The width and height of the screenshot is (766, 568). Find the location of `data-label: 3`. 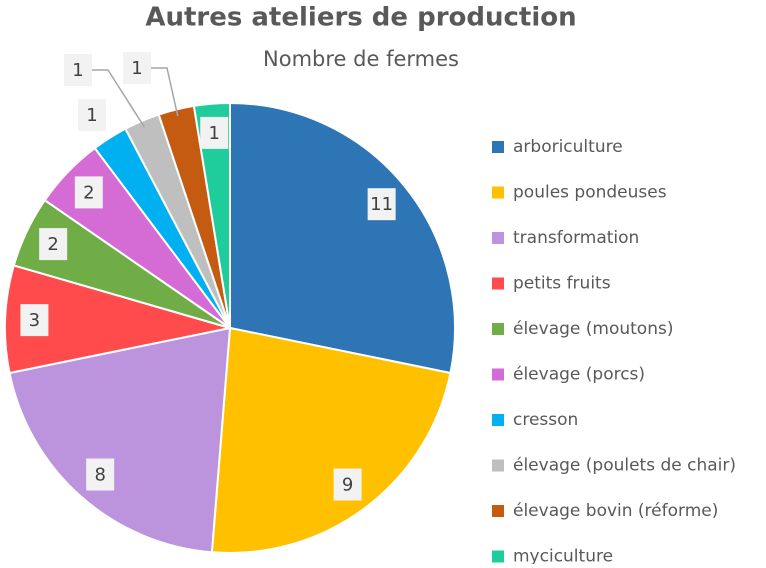

data-label: 3 is located at coordinates (34, 320).